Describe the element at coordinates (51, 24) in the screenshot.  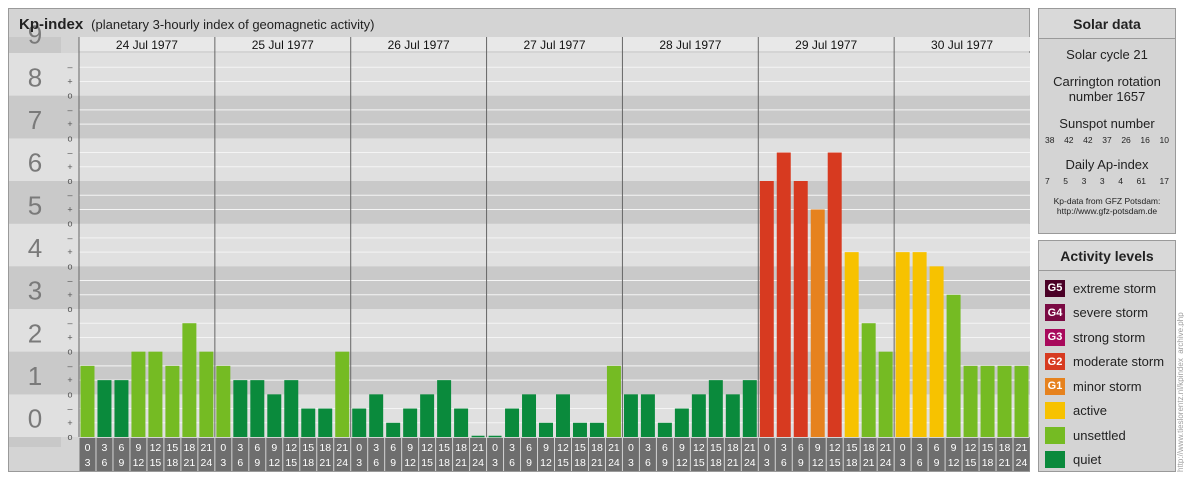
I see `chart-title-text: Kp-index` at that location.